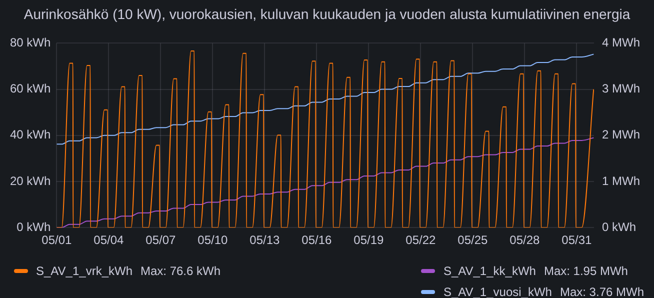 Image resolution: width=654 pixels, height=298 pixels. I want to click on x-tick-label: 05/19, so click(369, 240).